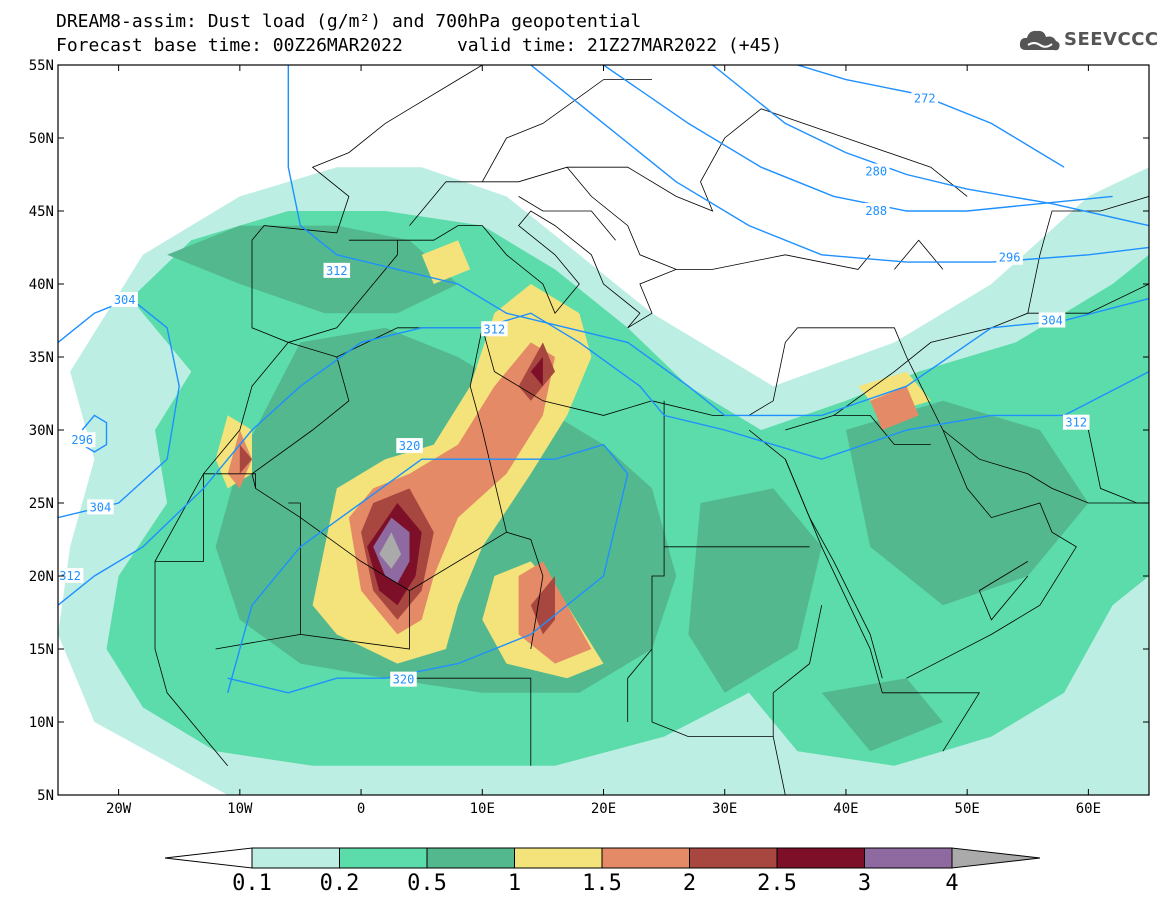 The height and width of the screenshot is (907, 1165). Describe the element at coordinates (1088, 809) in the screenshot. I see `lon-label: 60E` at that location.